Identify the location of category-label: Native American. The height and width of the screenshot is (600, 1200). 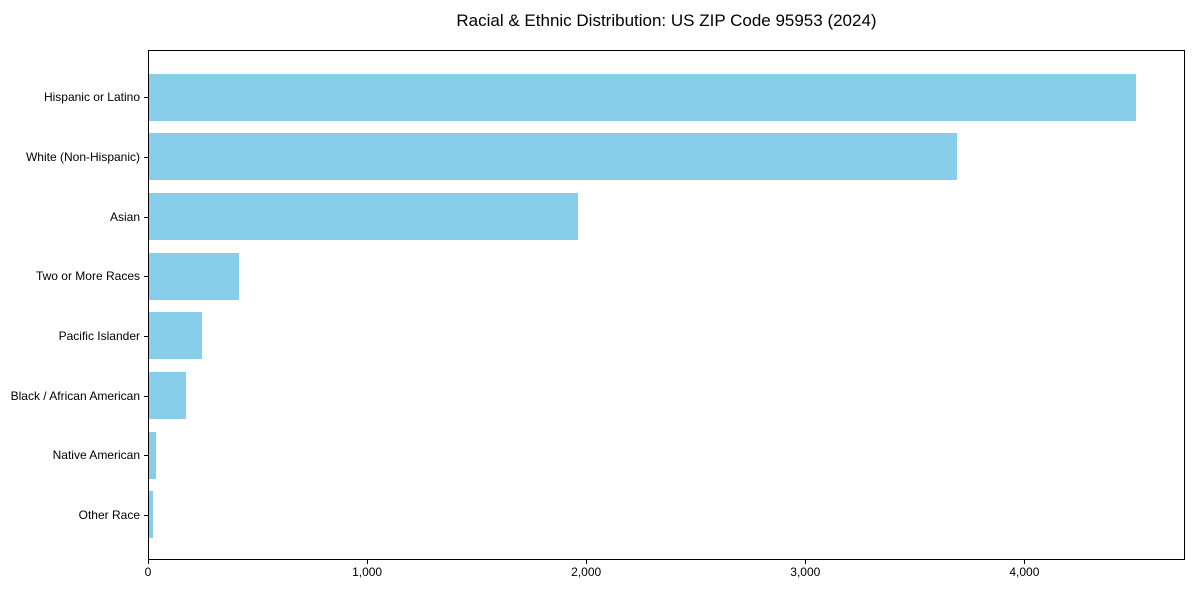
(96, 455).